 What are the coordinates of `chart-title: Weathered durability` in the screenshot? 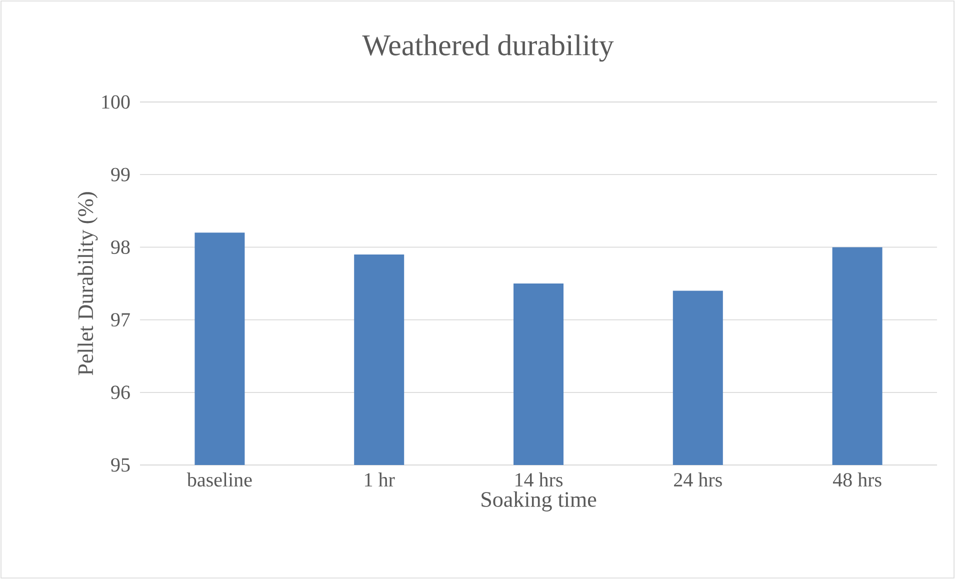 It's located at (488, 48).